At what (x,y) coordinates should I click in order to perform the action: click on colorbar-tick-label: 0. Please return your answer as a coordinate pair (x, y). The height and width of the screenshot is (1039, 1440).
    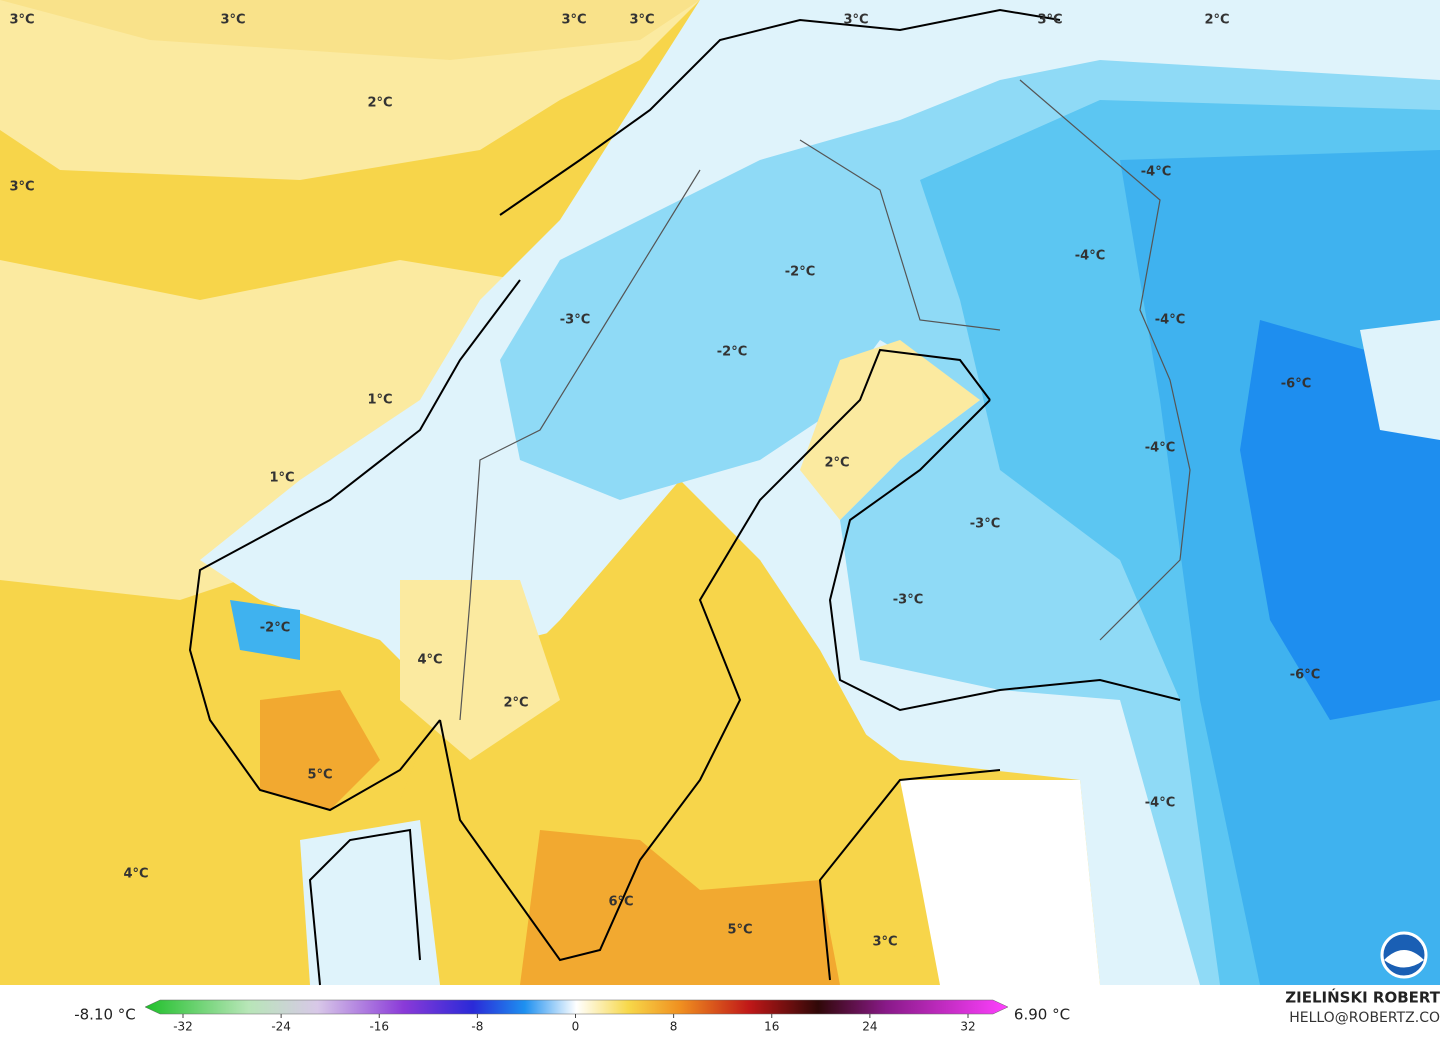
    Looking at the image, I should click on (576, 1027).